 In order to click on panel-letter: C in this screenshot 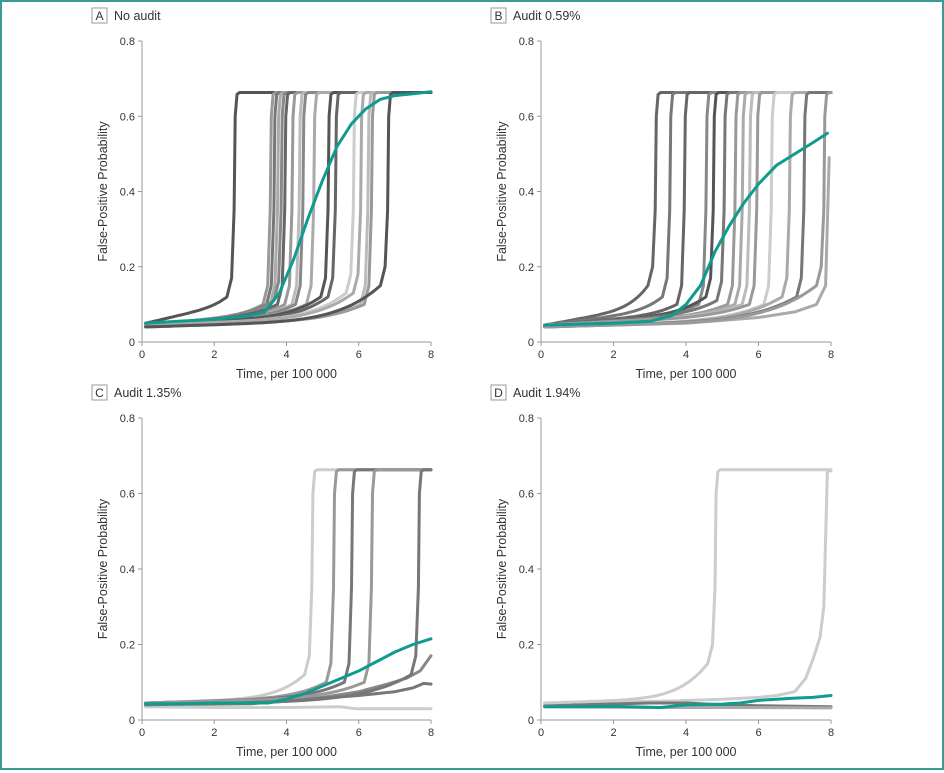, I will do `click(99, 393)`.